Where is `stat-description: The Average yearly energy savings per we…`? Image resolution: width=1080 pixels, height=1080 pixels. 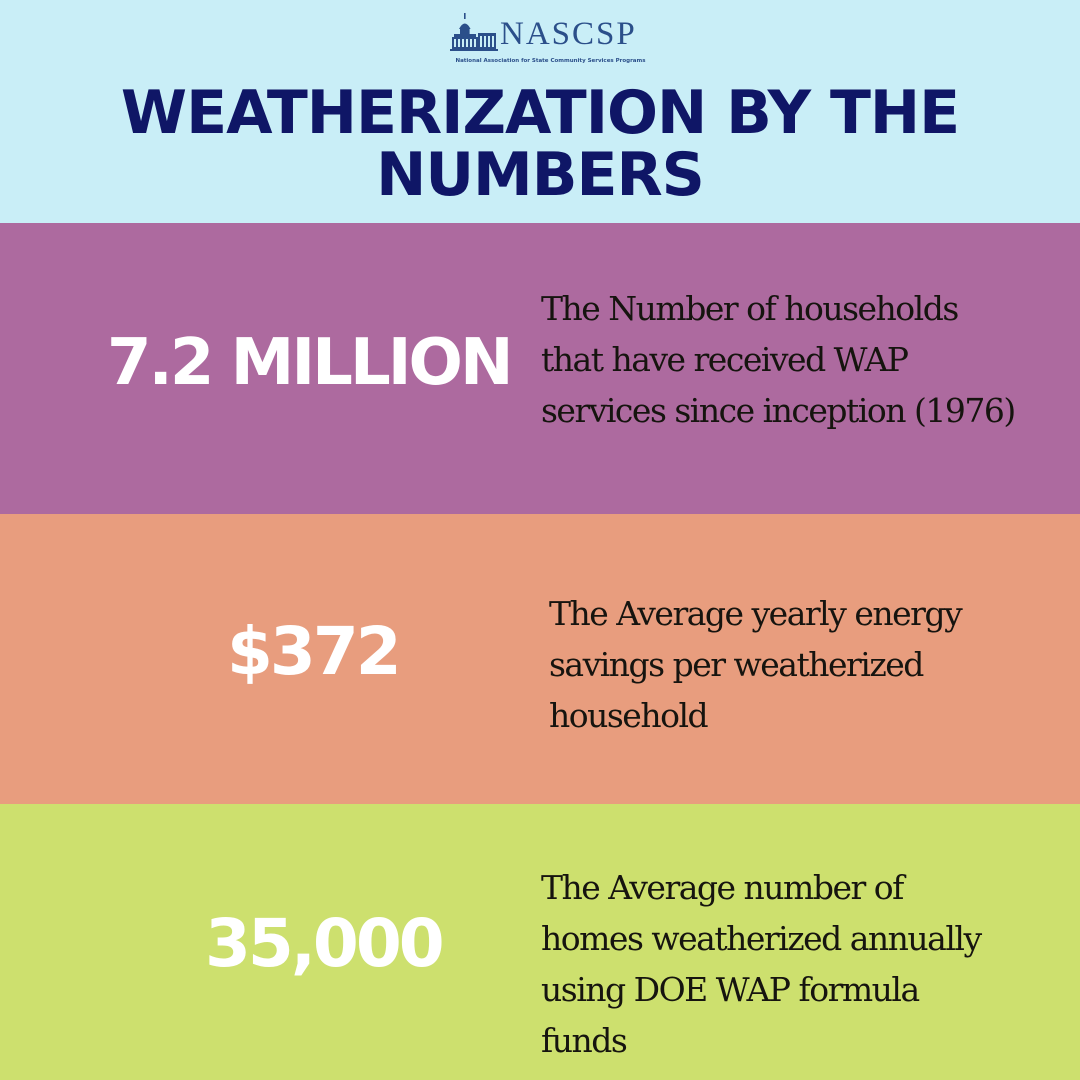 stat-description: The Average yearly energy savings per we… is located at coordinates (756, 664).